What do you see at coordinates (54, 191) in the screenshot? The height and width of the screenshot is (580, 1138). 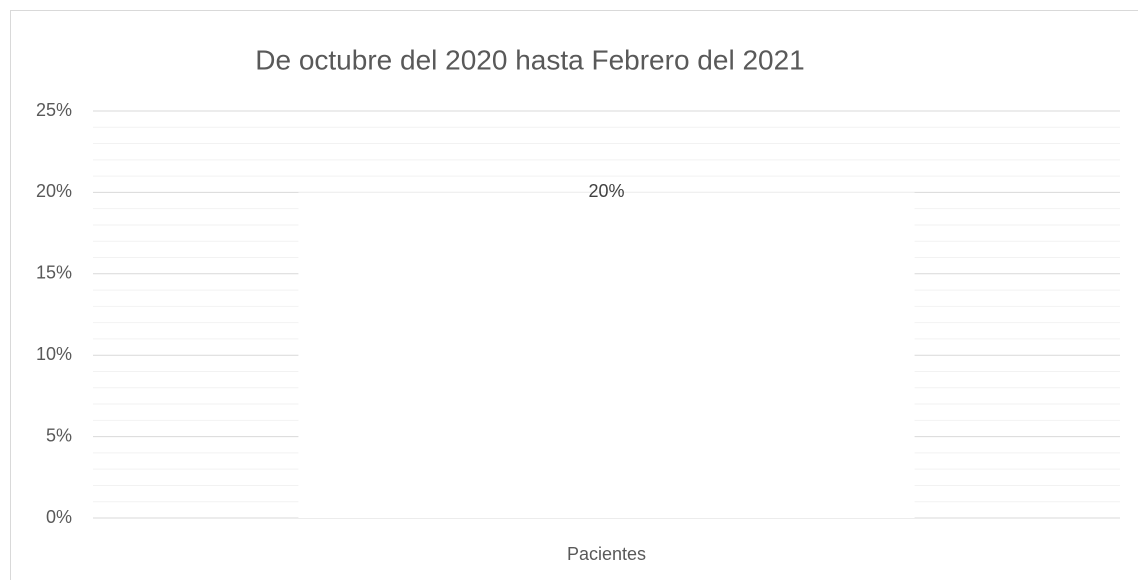 I see `y-tick-label: 20%` at bounding box center [54, 191].